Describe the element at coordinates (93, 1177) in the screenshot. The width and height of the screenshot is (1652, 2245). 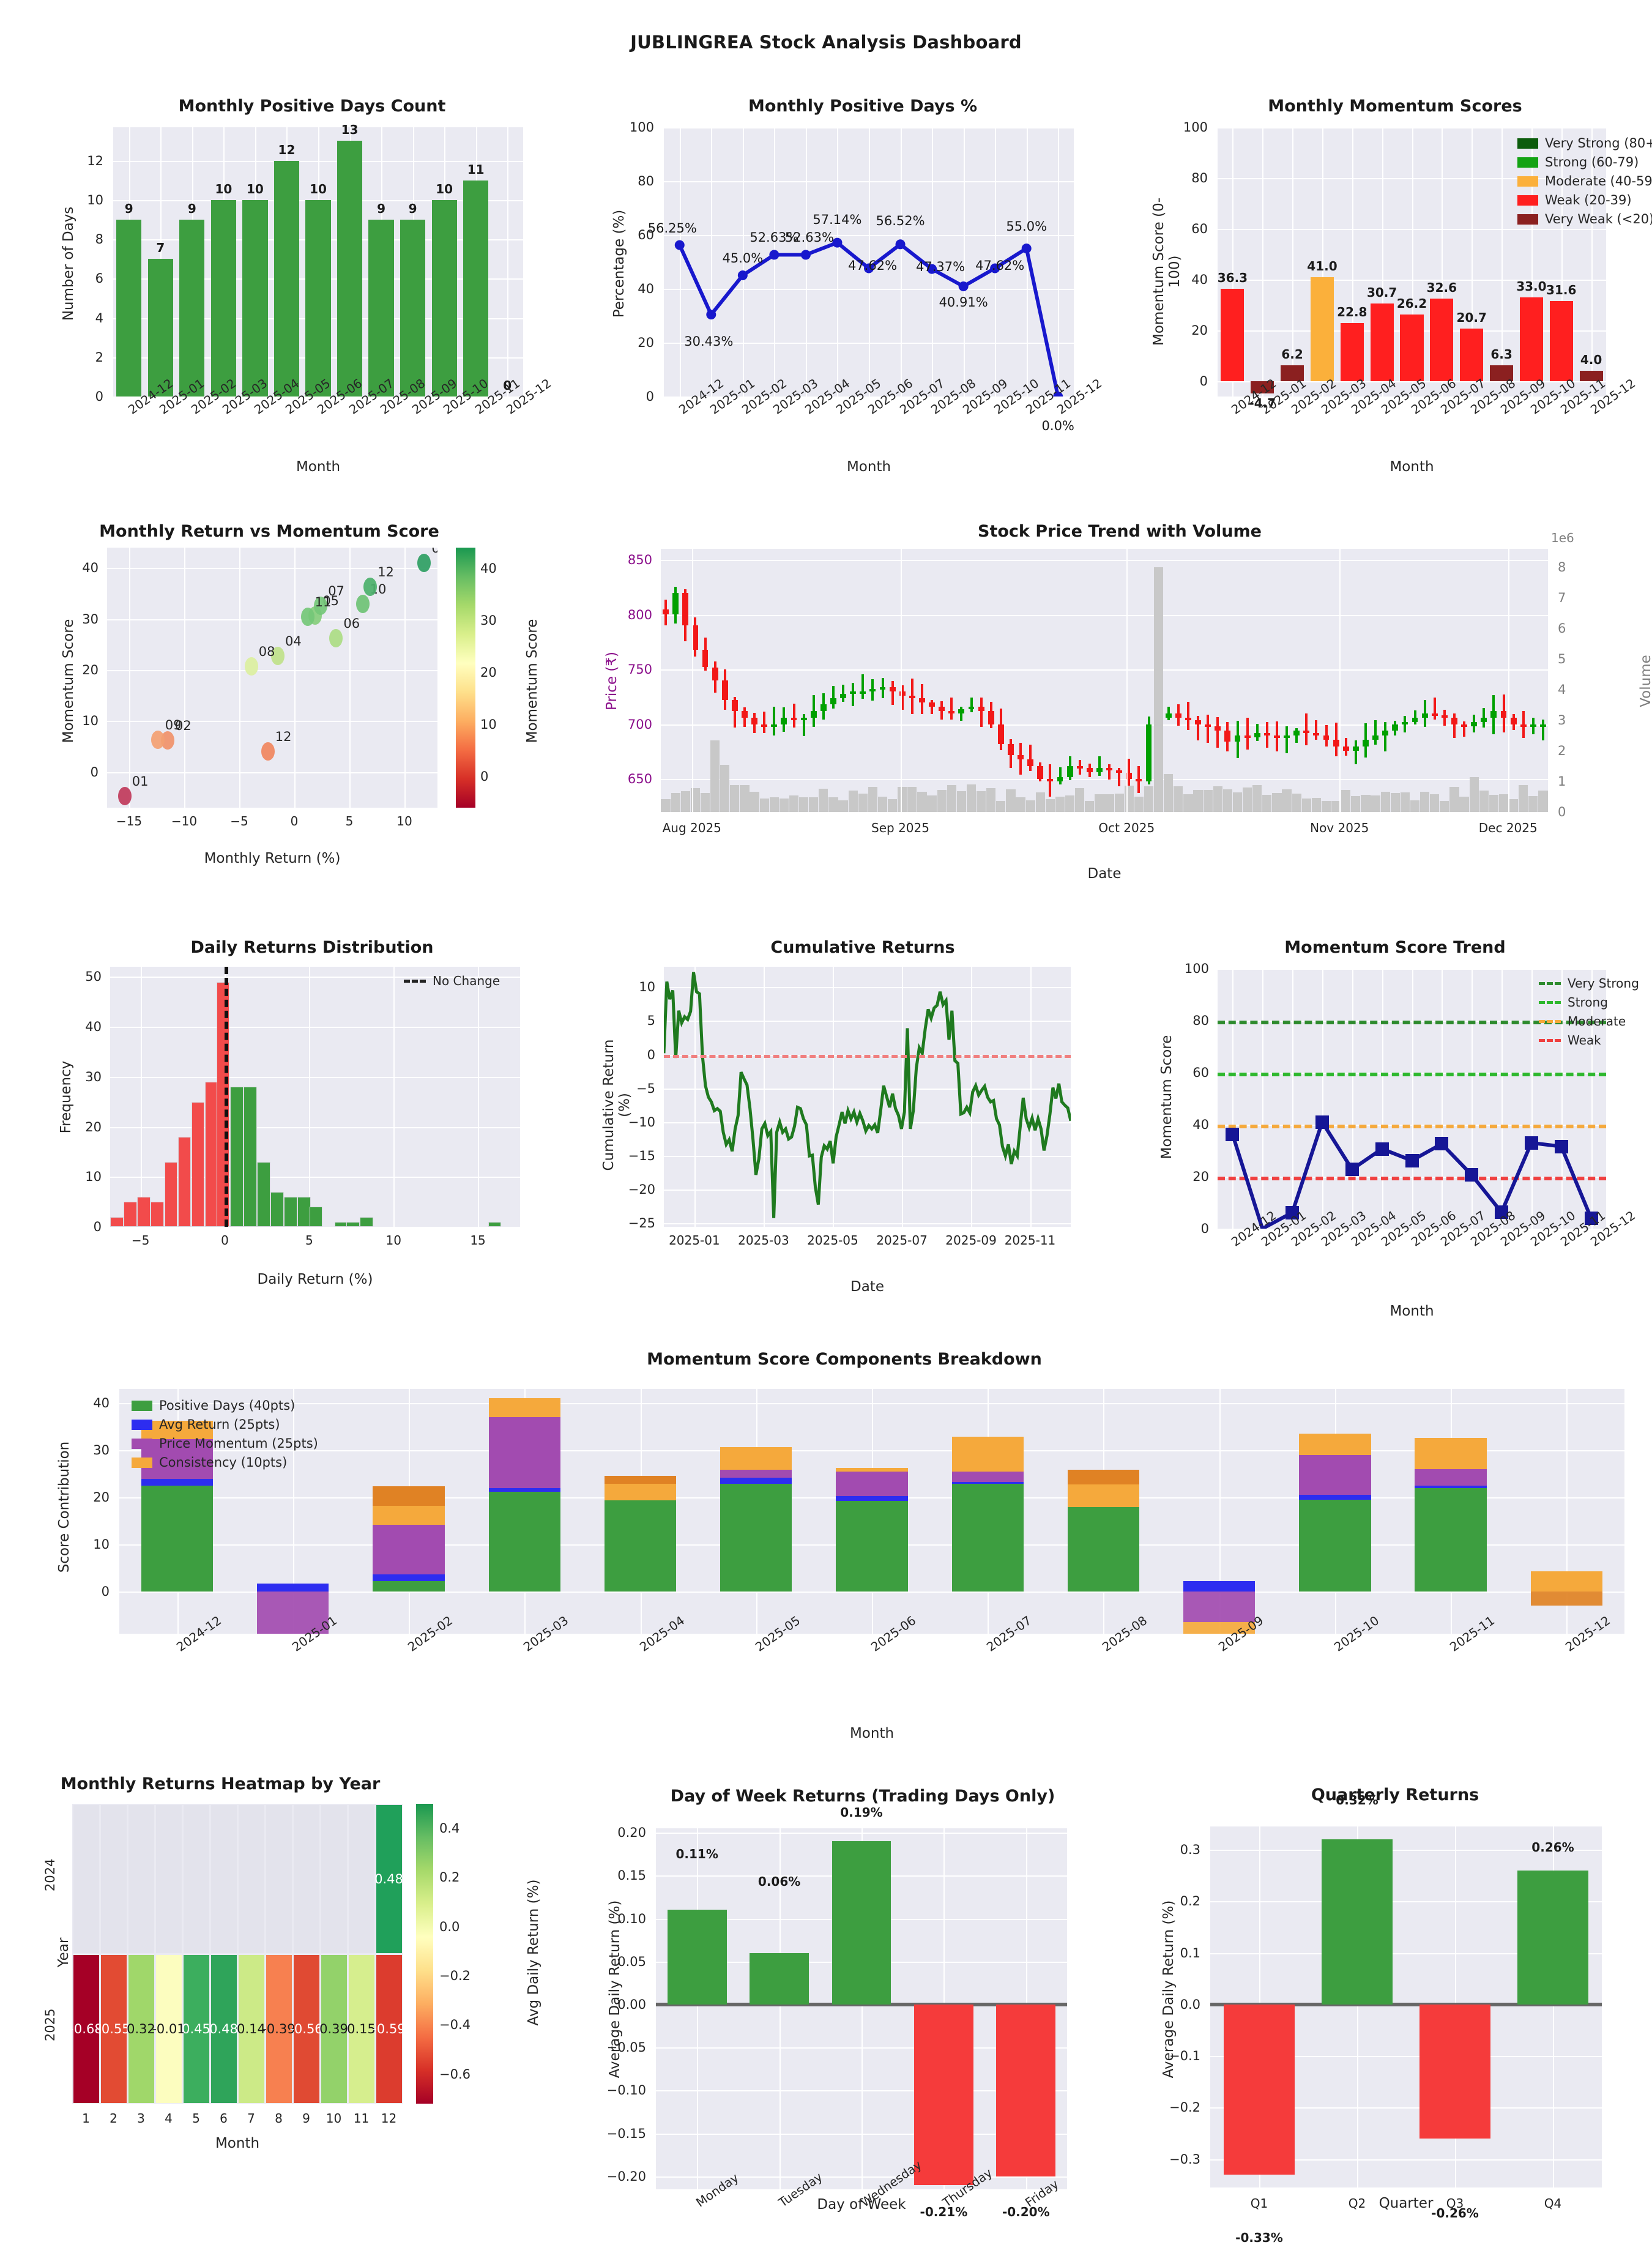
I see `y-tick-label: 10` at that location.